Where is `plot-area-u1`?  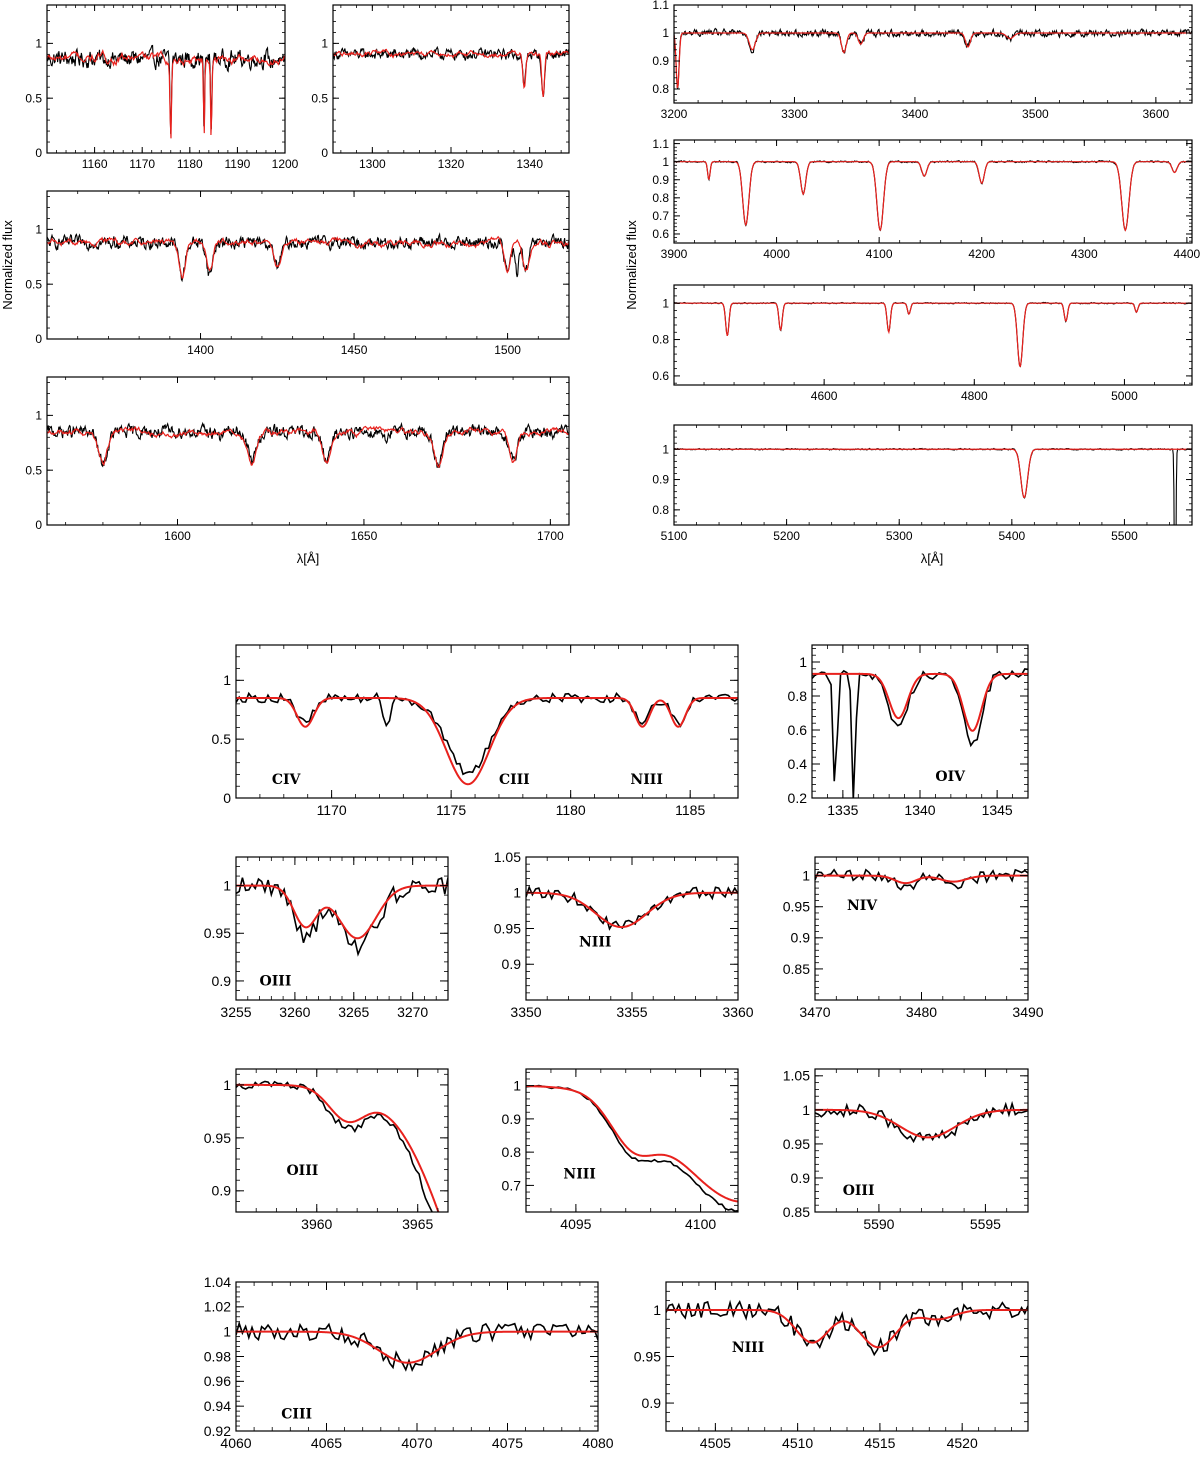
plot-area-u1 is located at coordinates (166, 91).